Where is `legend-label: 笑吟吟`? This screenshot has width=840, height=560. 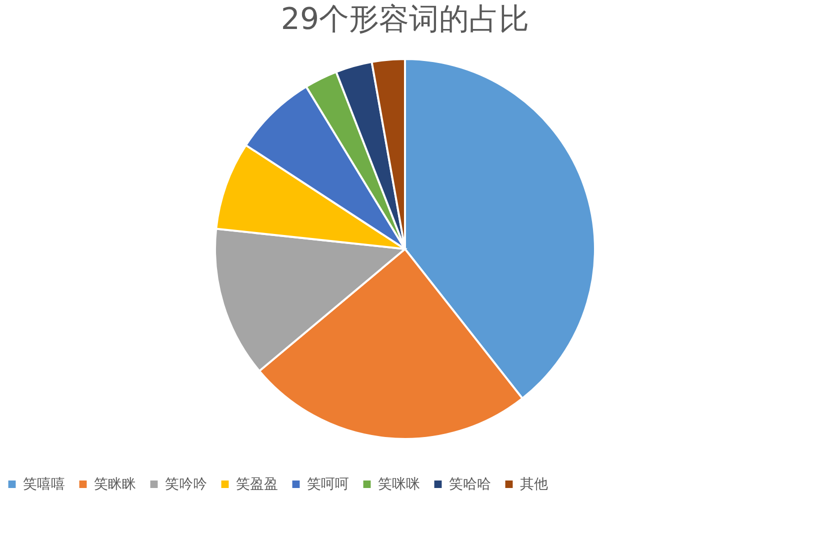 legend-label: 笑吟吟 is located at coordinates (186, 484).